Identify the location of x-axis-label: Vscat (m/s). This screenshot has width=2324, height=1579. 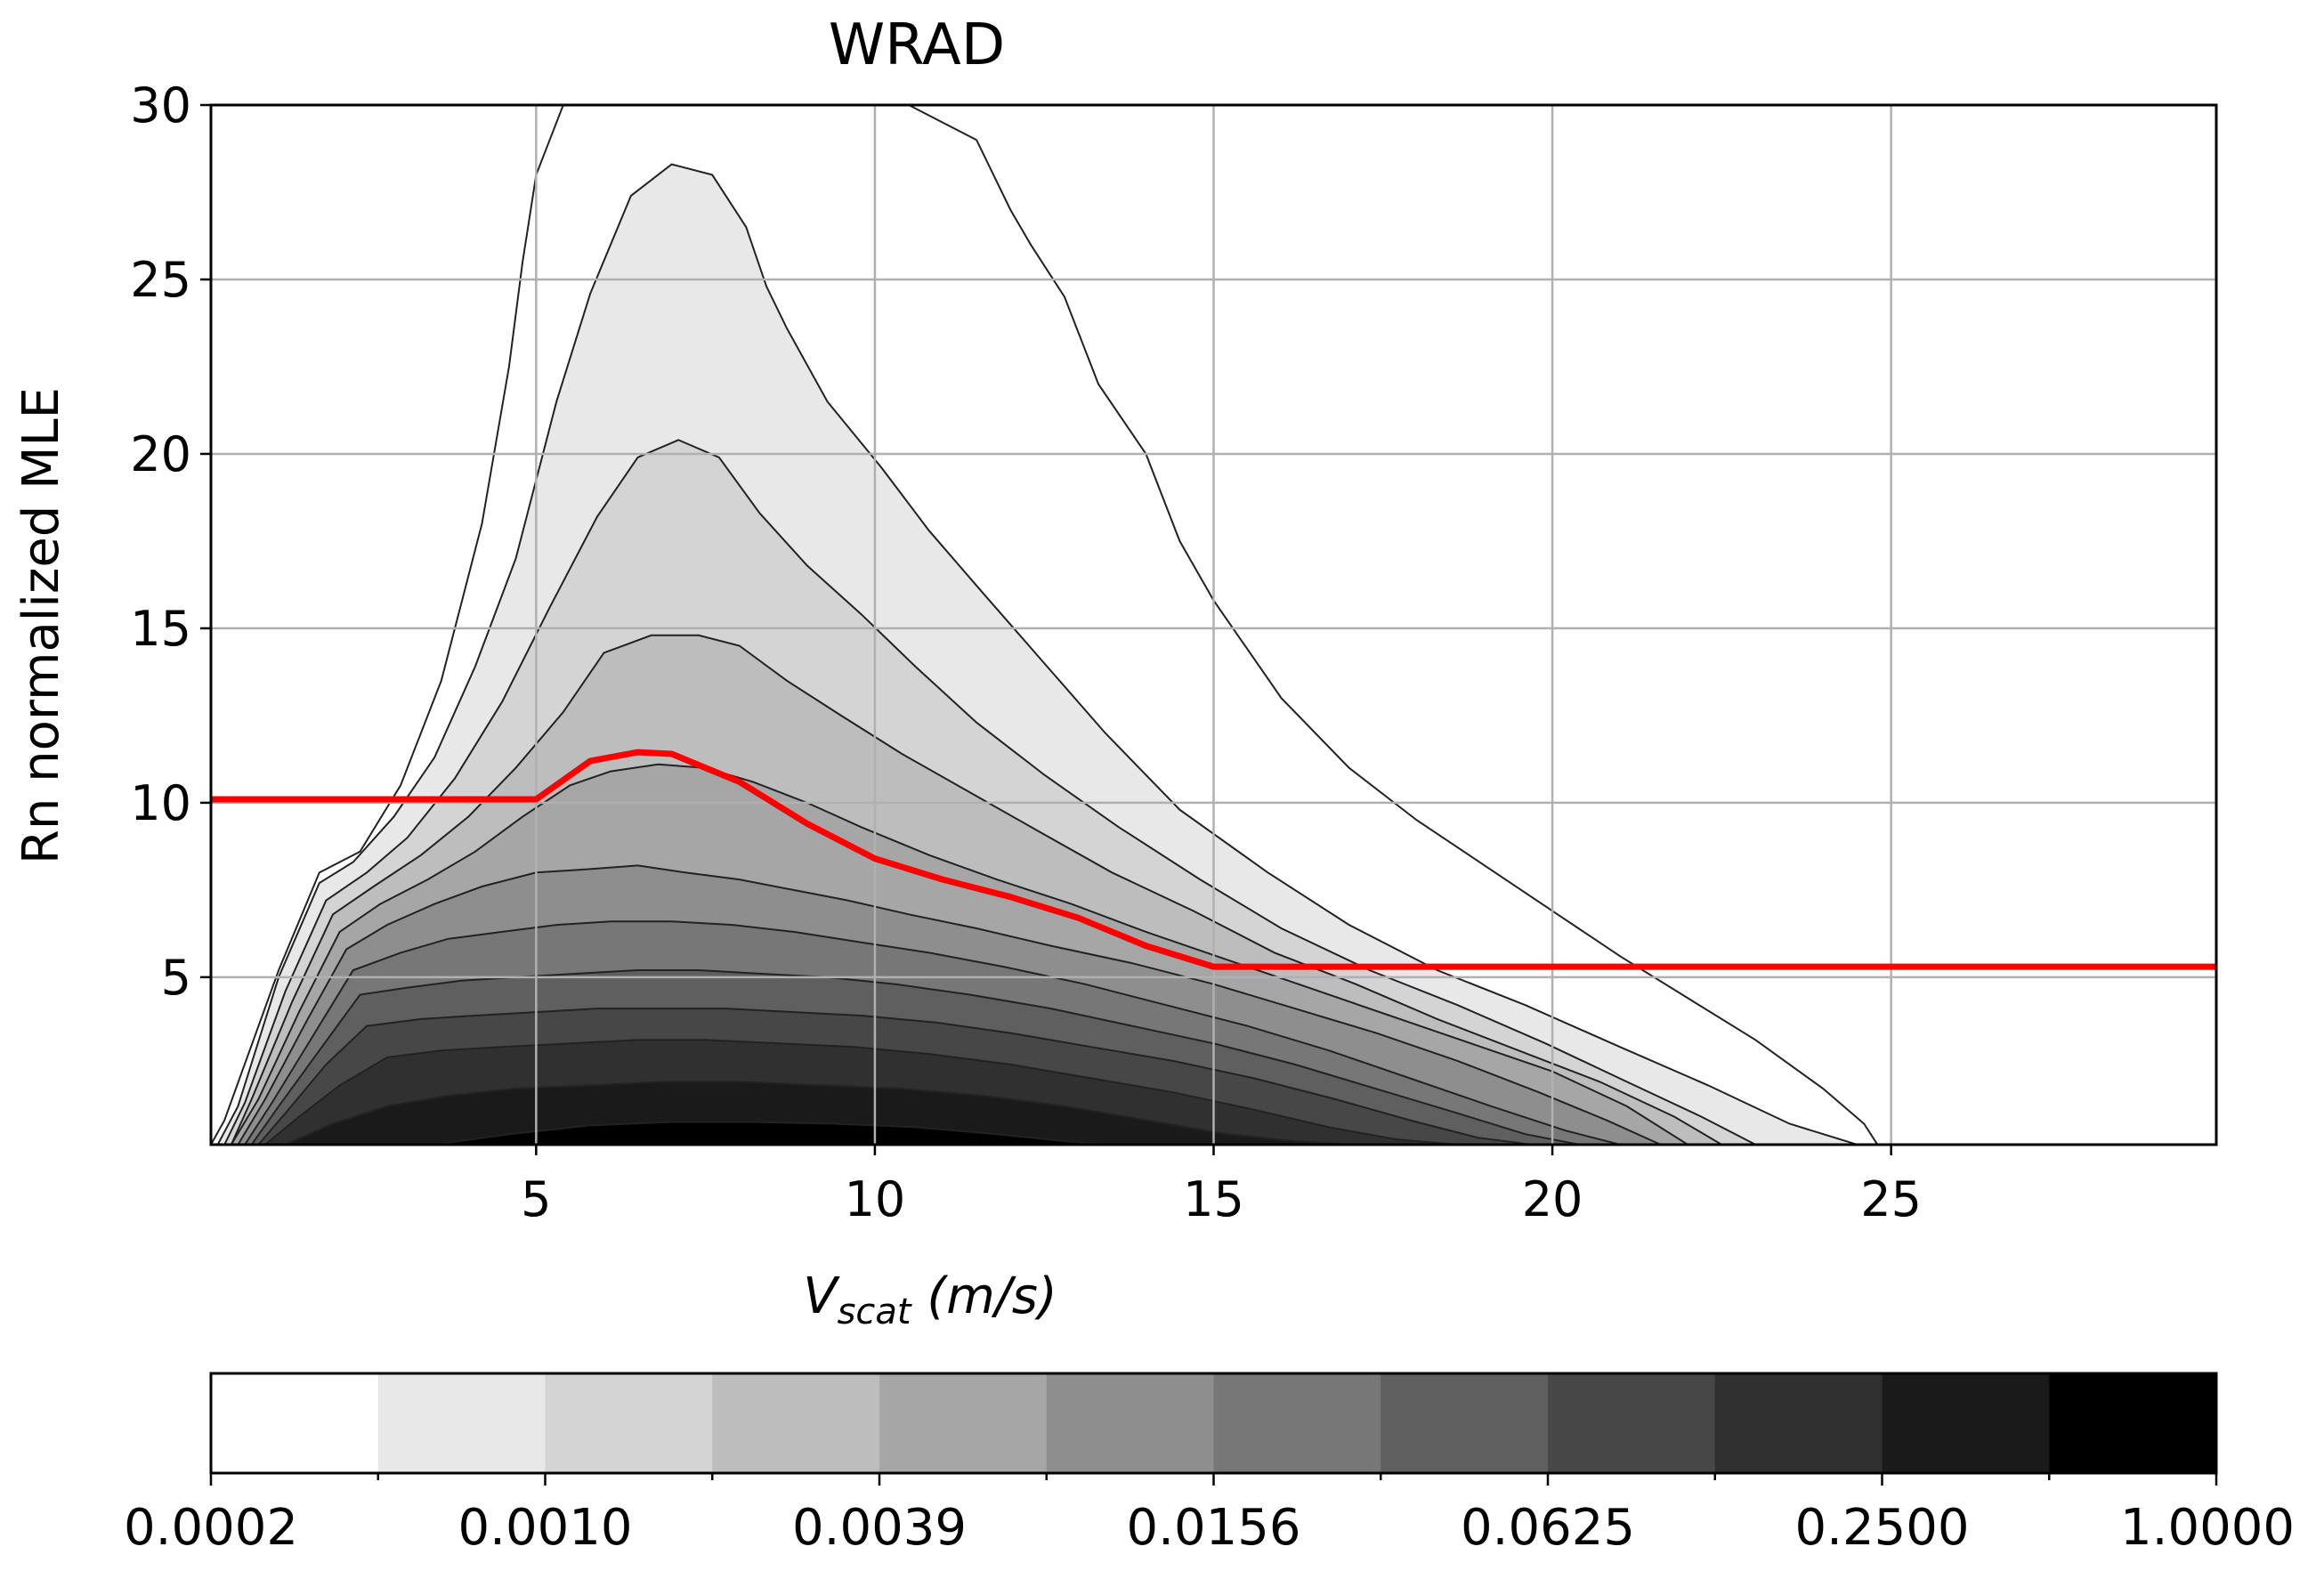
(930, 1300).